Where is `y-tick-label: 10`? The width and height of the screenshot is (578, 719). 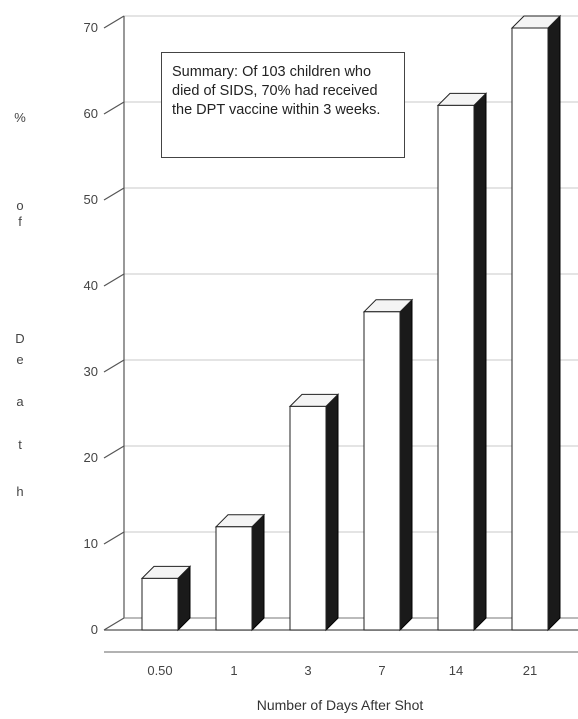 y-tick-label: 10 is located at coordinates (91, 543).